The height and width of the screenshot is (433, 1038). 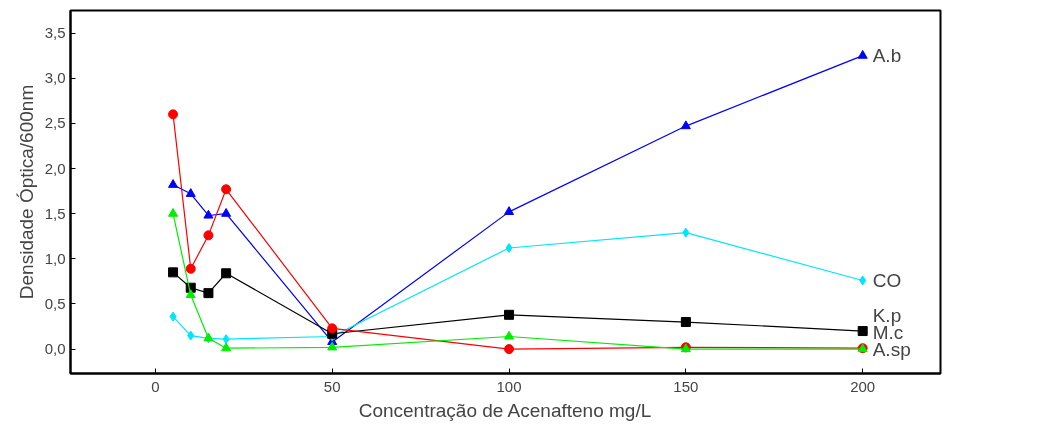 I want to click on y-tick-label: 0,0, so click(x=55, y=349).